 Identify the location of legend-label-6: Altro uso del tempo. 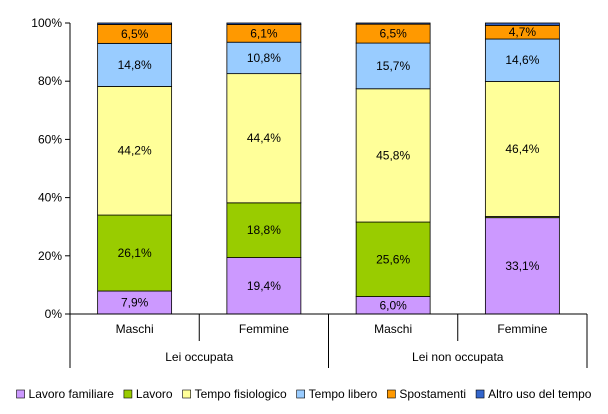
(540, 394).